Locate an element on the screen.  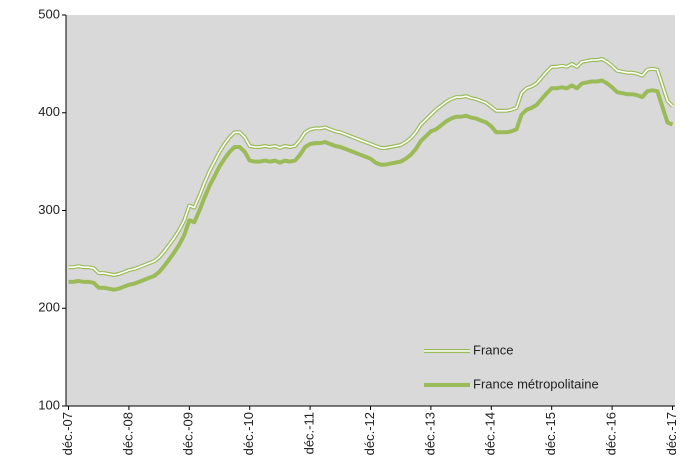
y-tick-label: 100 is located at coordinates (49, 404).